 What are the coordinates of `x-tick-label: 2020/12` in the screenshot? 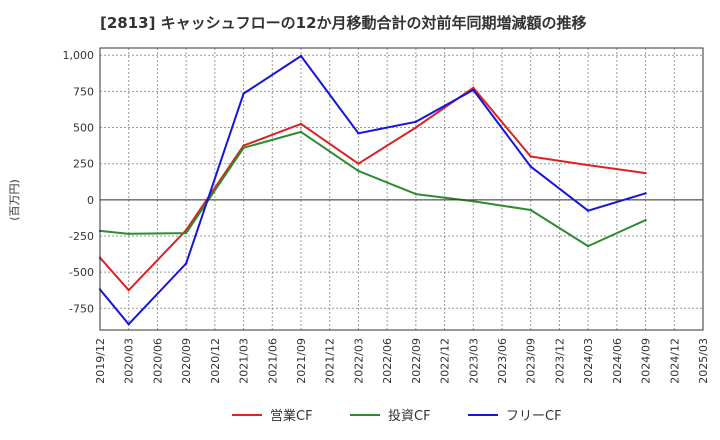 It's located at (215, 361).